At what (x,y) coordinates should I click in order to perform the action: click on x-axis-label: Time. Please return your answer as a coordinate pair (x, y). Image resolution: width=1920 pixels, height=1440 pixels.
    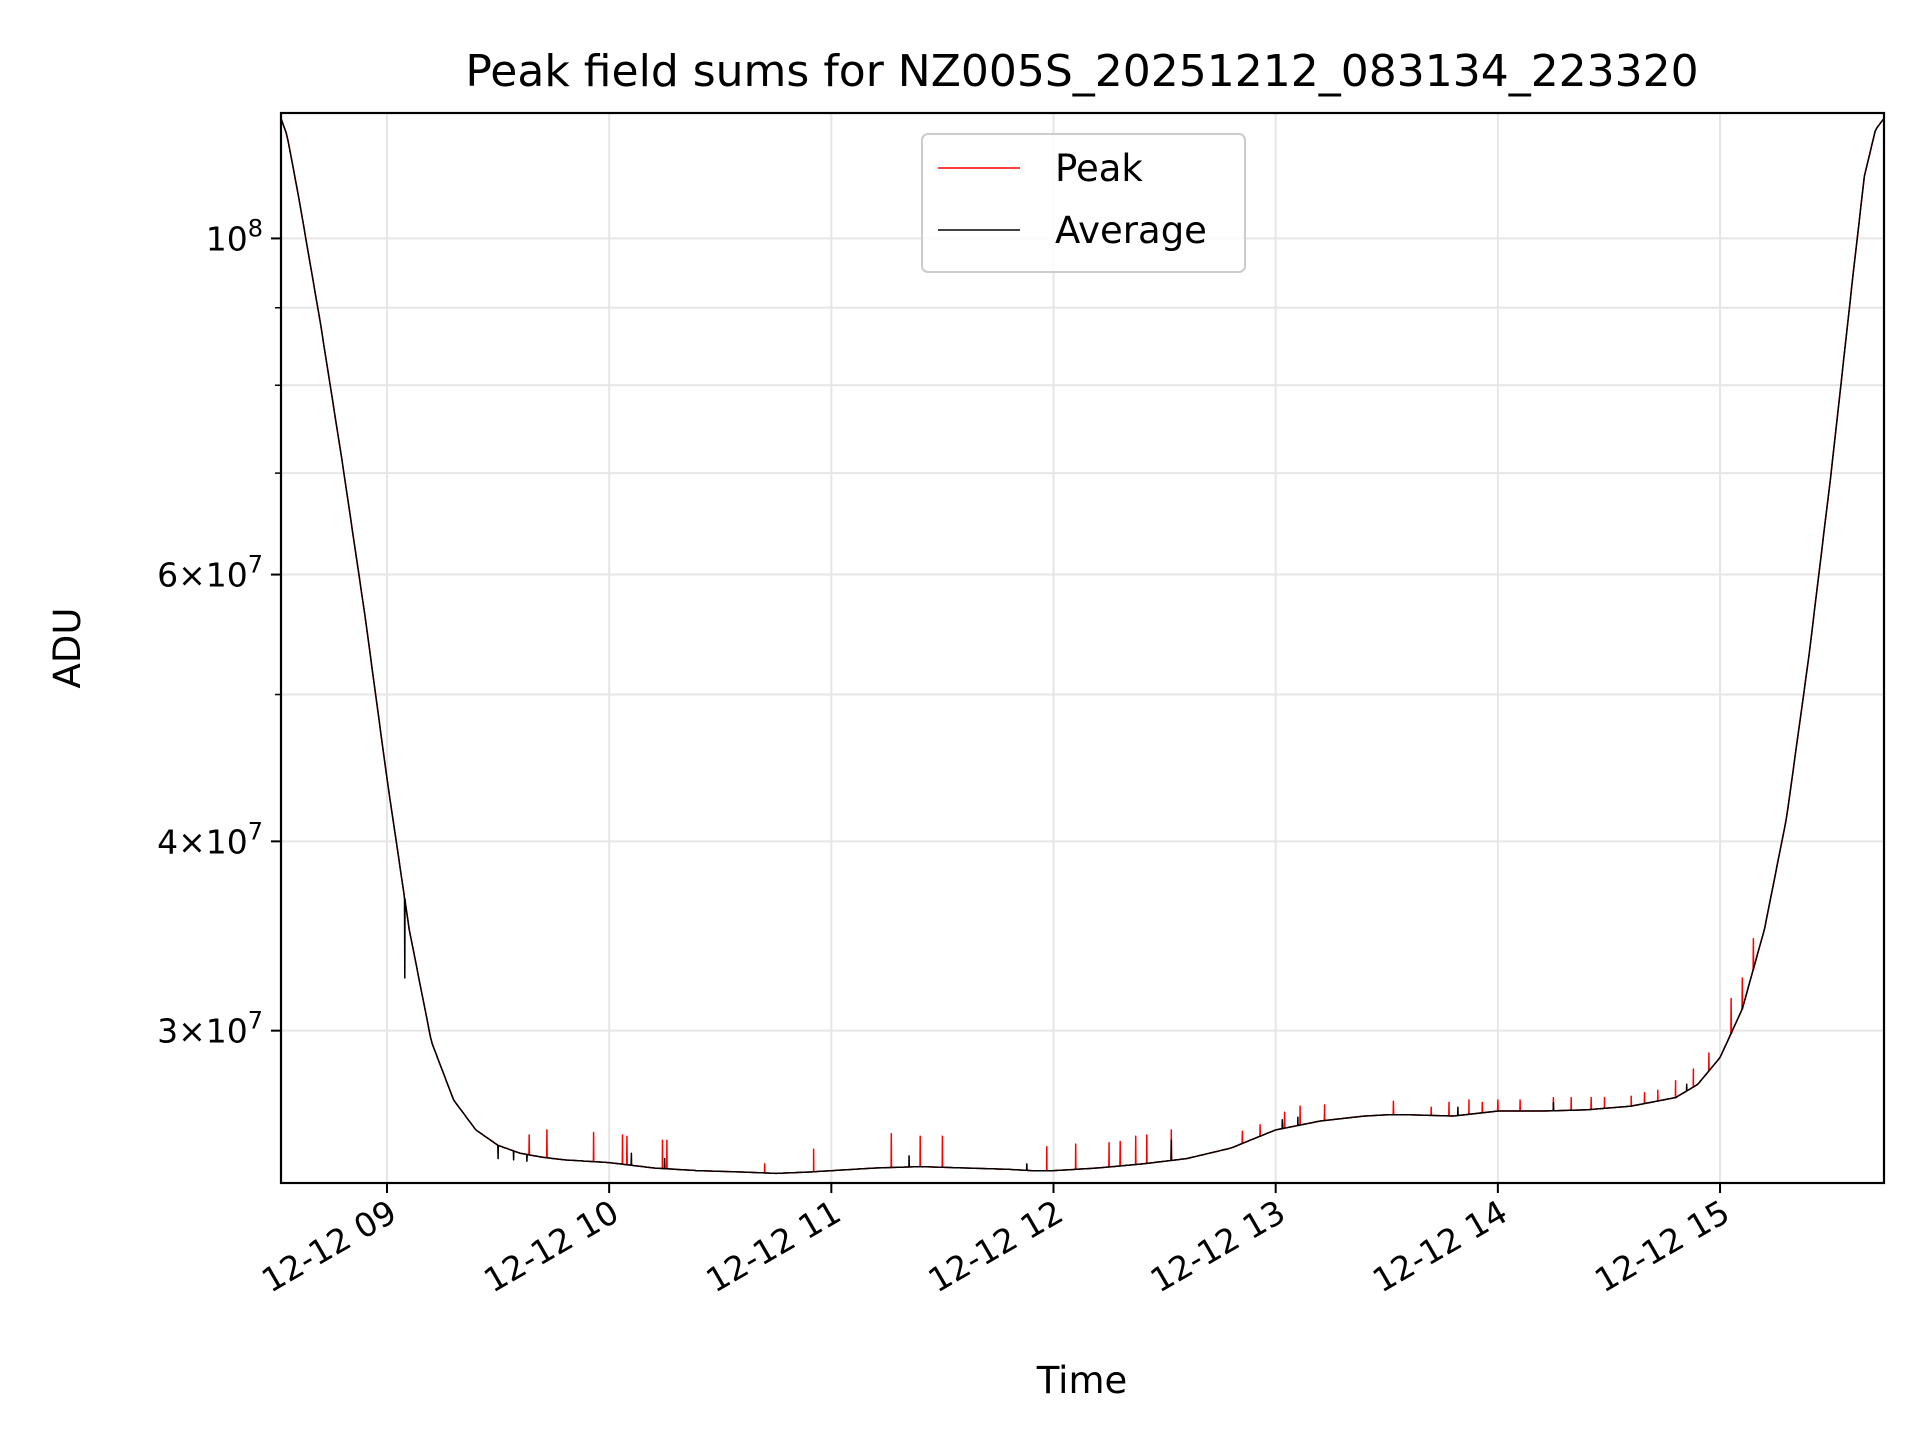
    Looking at the image, I should click on (1082, 1380).